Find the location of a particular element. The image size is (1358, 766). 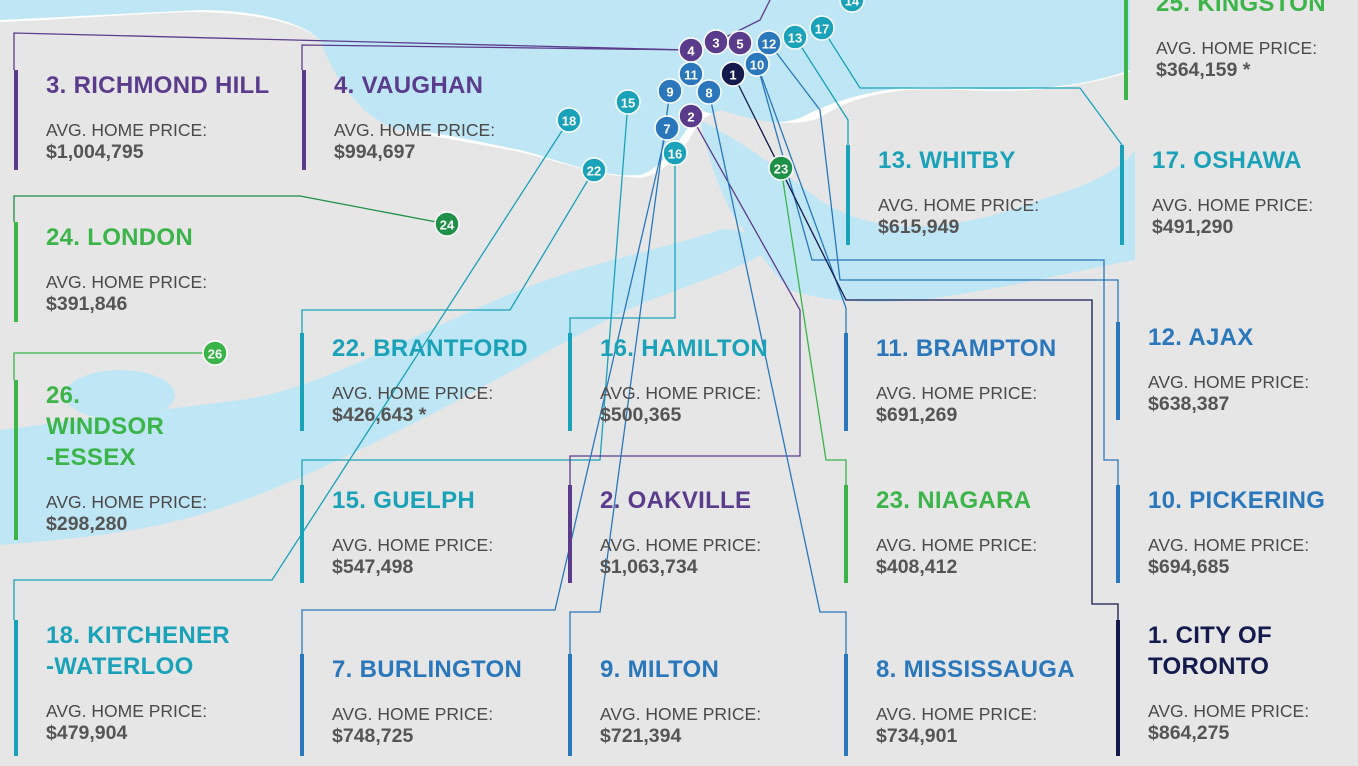

city-name: 25. KINGSTON is located at coordinates (1241, 9).